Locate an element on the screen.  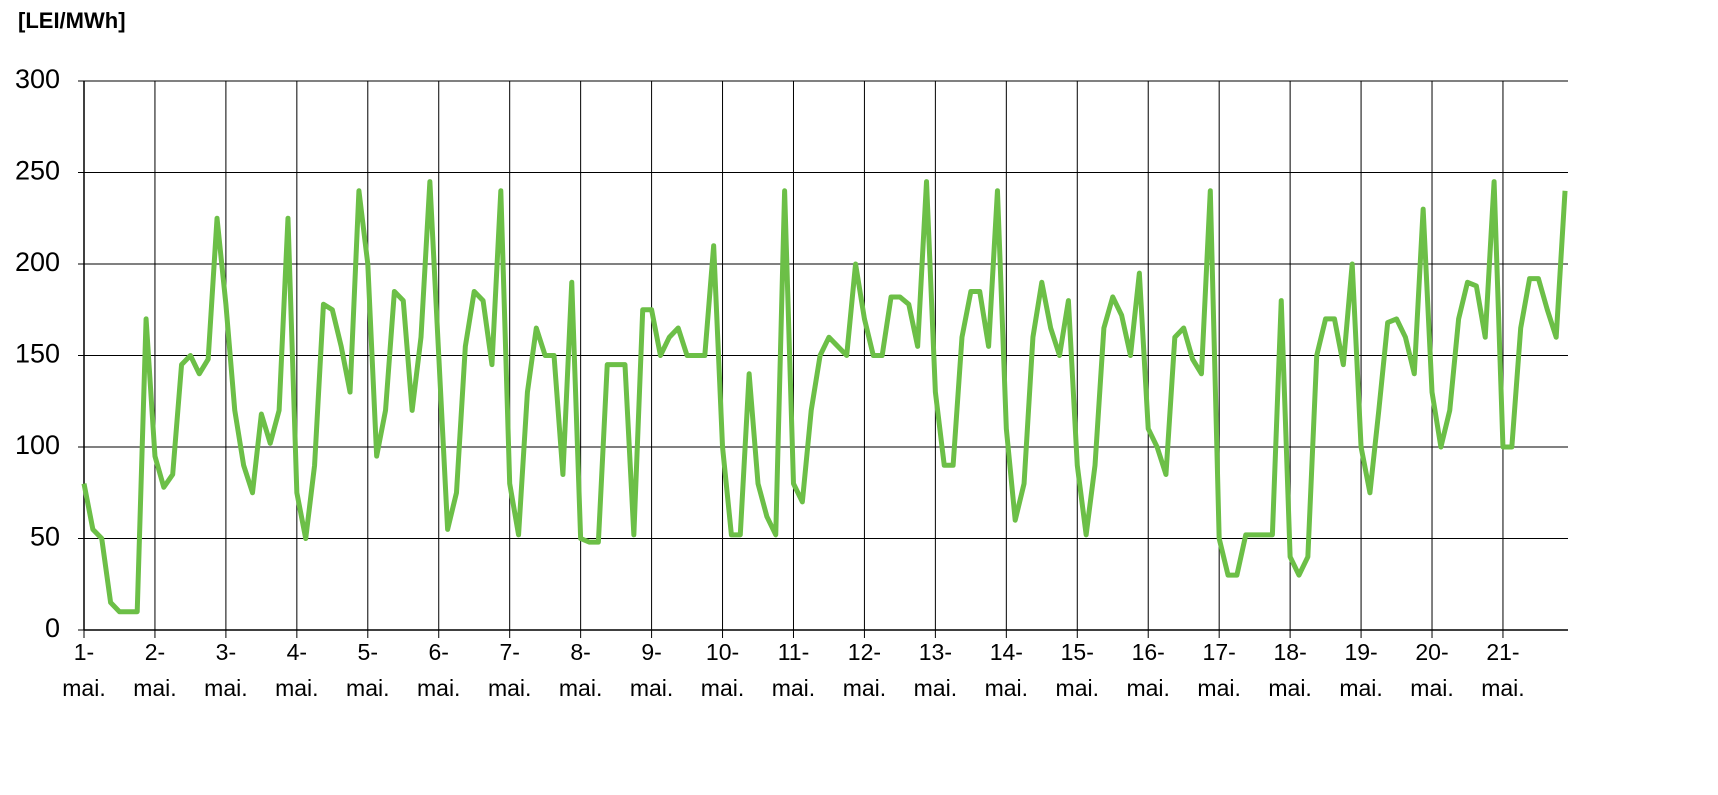
x-tick-label: 16- mai. is located at coordinates (1148, 670).